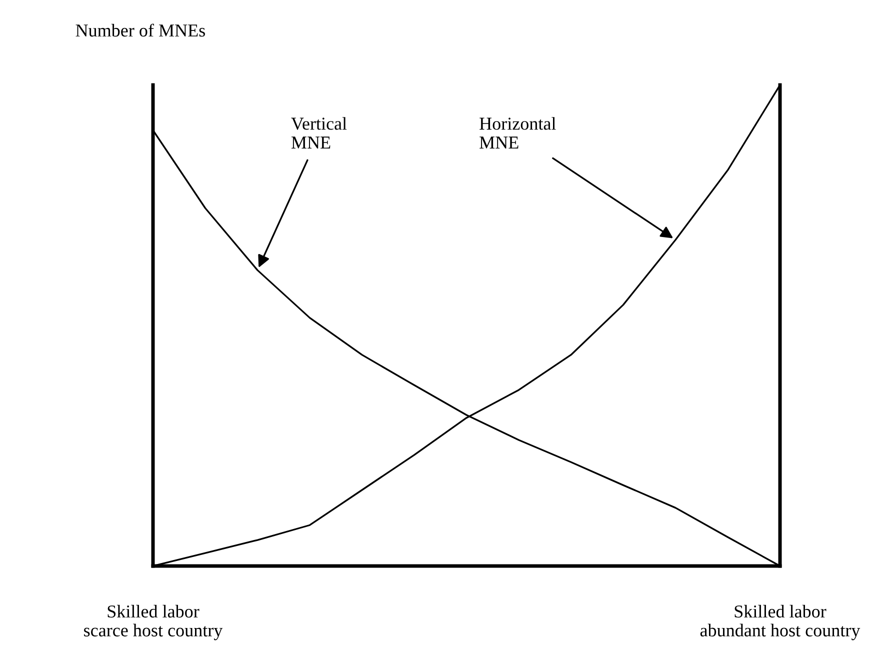 This screenshot has width=892, height=649. What do you see at coordinates (153, 622) in the screenshot?
I see `x-tick-label: Skilled labor scarce host country` at bounding box center [153, 622].